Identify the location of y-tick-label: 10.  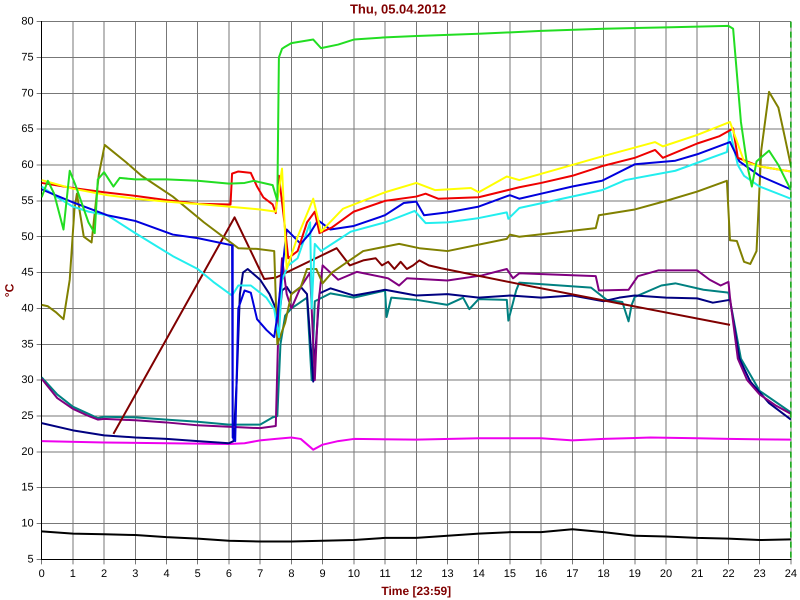
(27, 524).